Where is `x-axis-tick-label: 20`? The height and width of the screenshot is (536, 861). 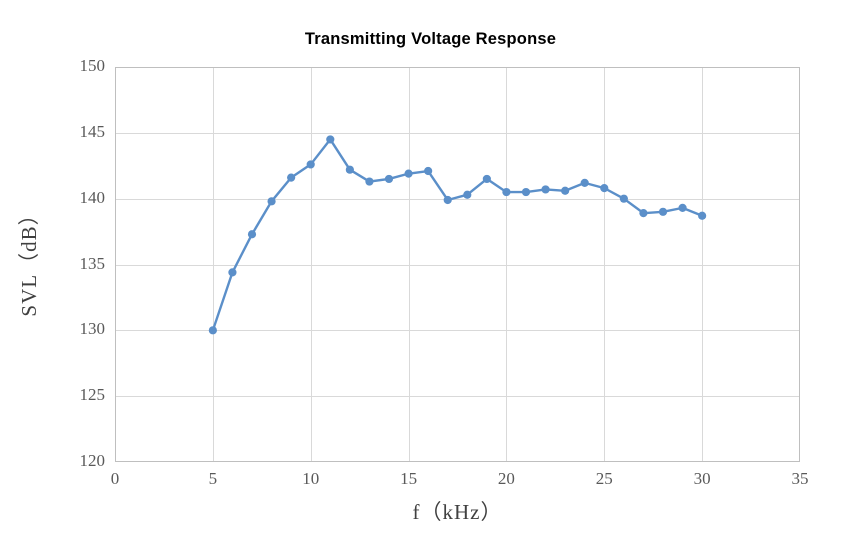
x-axis-tick-label: 20 is located at coordinates (506, 478).